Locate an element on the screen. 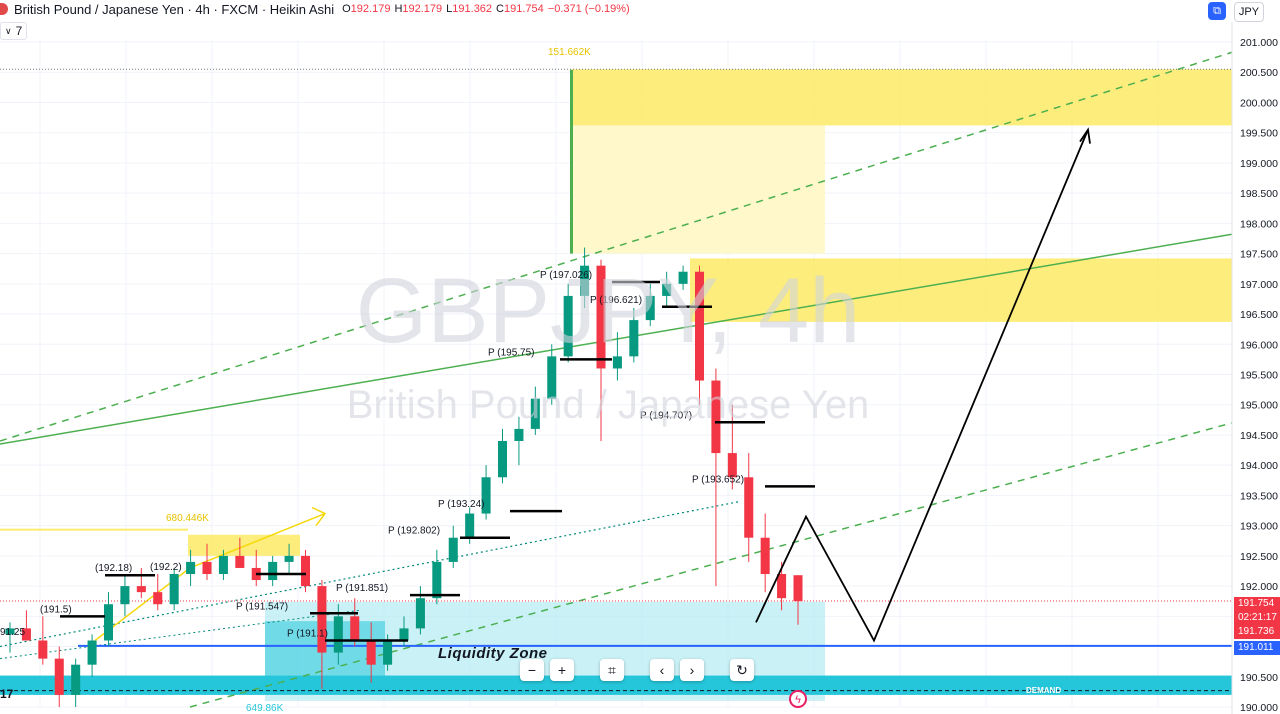  ohlc-close: C191.754 is located at coordinates (520, 9).